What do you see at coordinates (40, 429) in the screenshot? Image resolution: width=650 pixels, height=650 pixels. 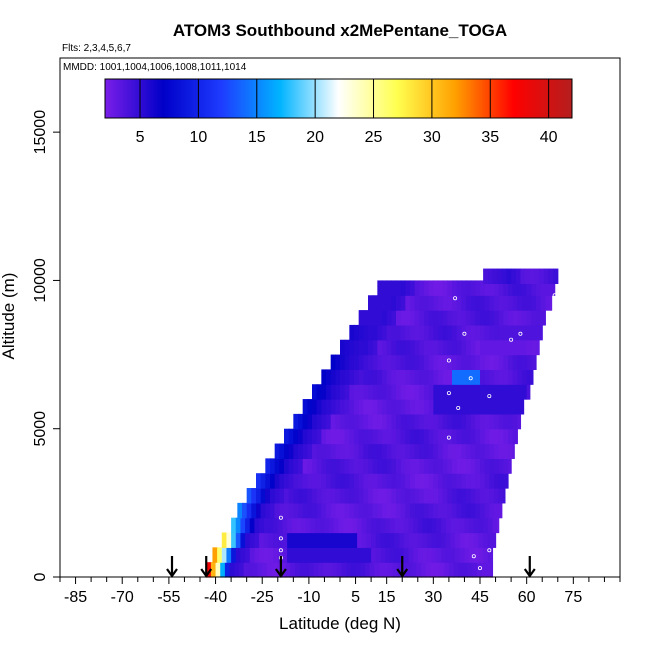 I see `y-tick-label: 5000` at bounding box center [40, 429].